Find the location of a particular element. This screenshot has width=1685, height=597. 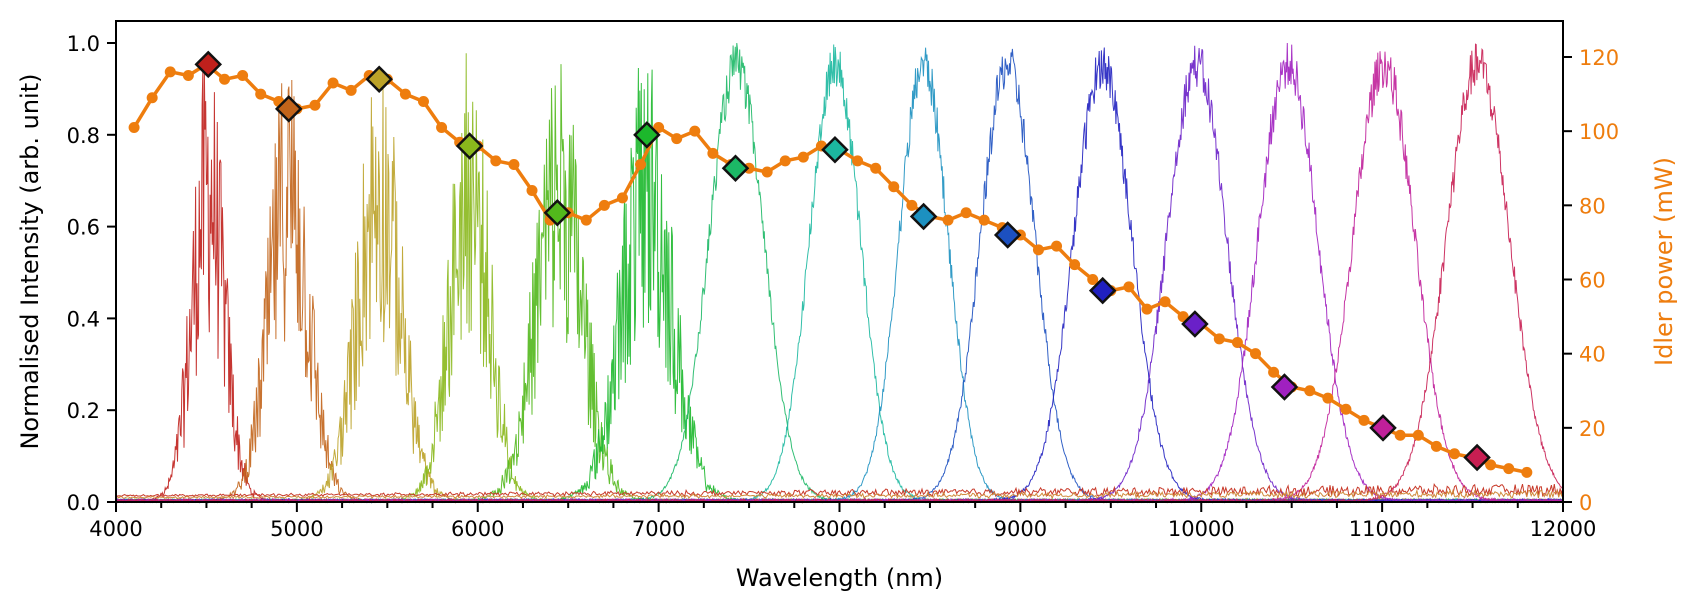

x-axis: 4000 5000 6000 7000 8000 9000 10000 11000 12000 is located at coordinates (842, 521).